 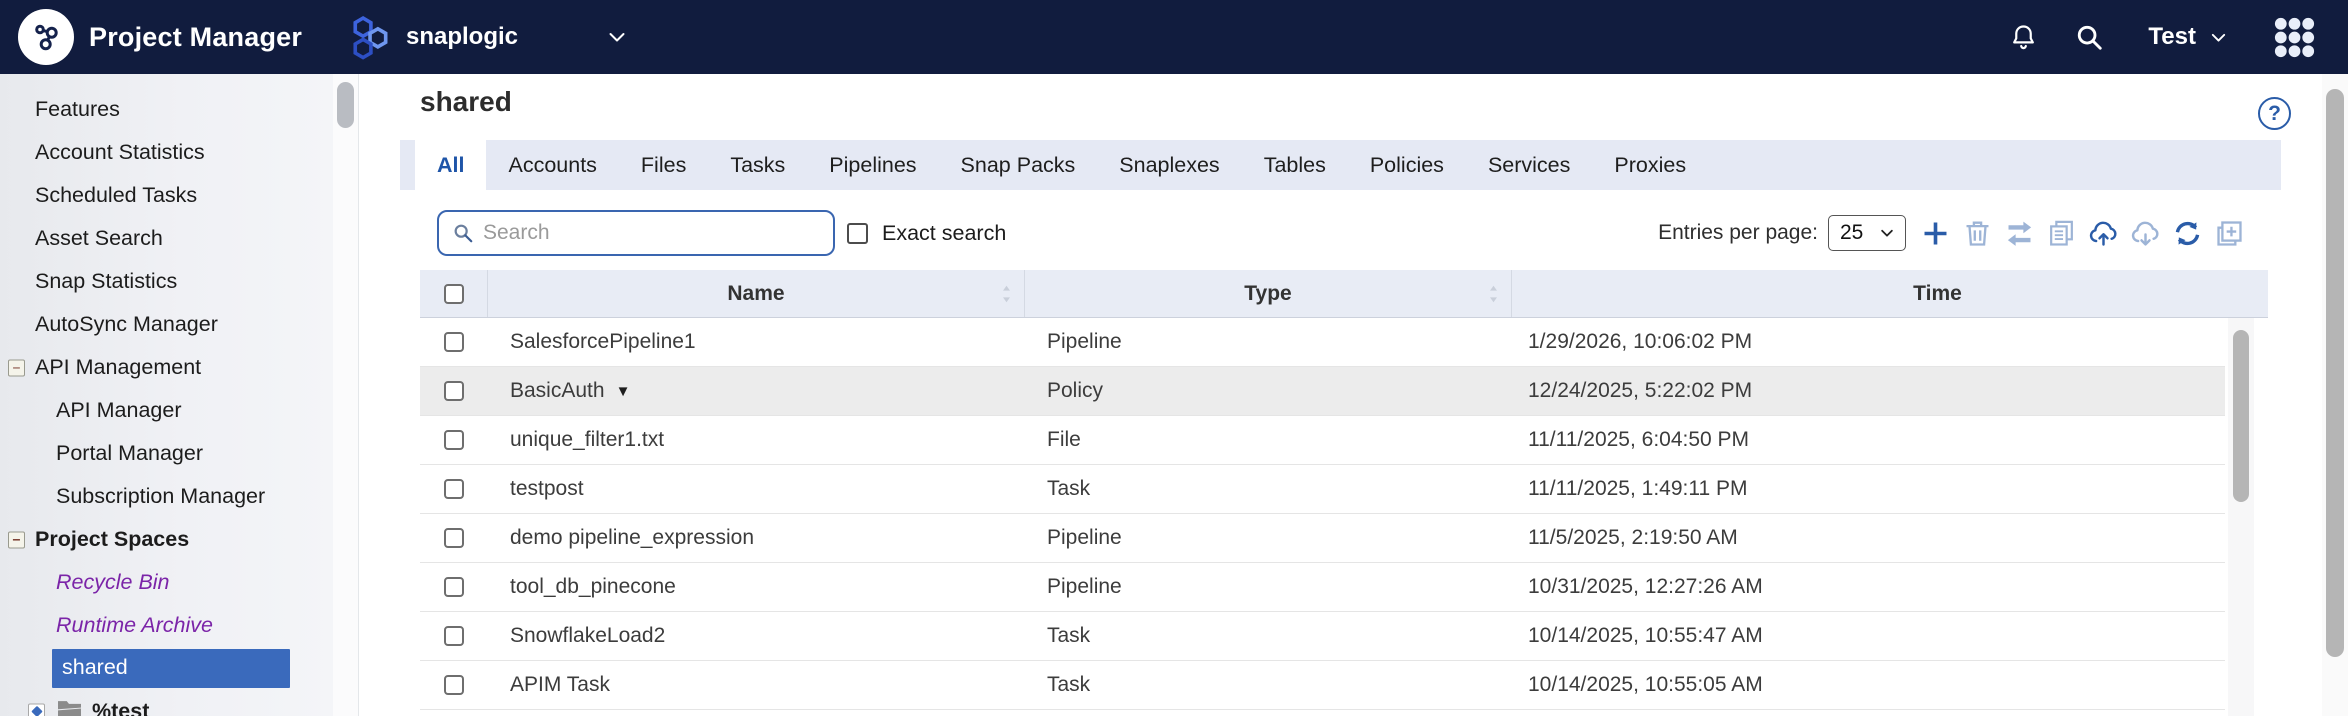 What do you see at coordinates (1867, 233) in the screenshot?
I see `entries-per-page-select: 25` at bounding box center [1867, 233].